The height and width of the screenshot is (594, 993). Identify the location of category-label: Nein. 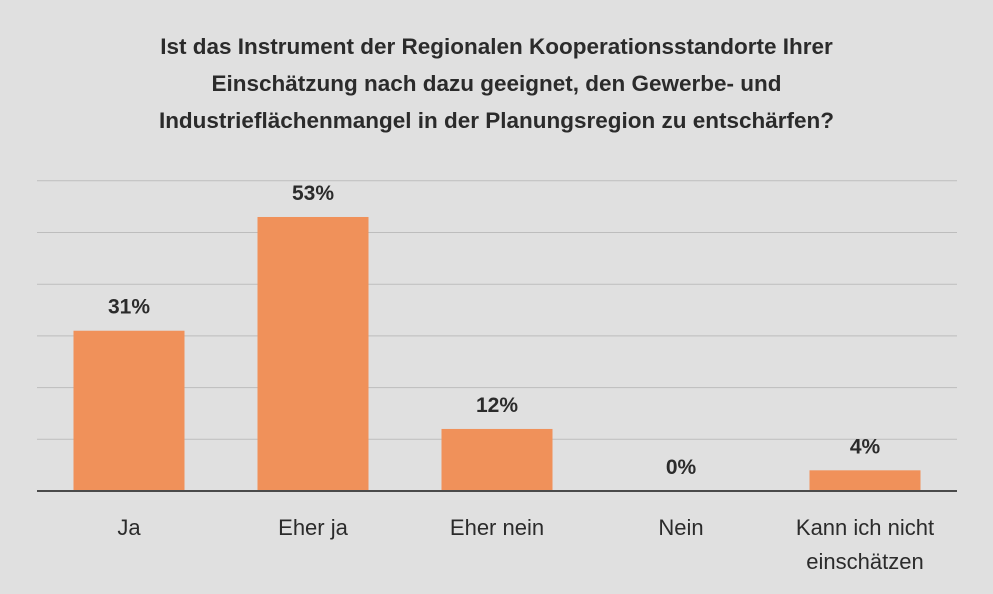
(680, 527).